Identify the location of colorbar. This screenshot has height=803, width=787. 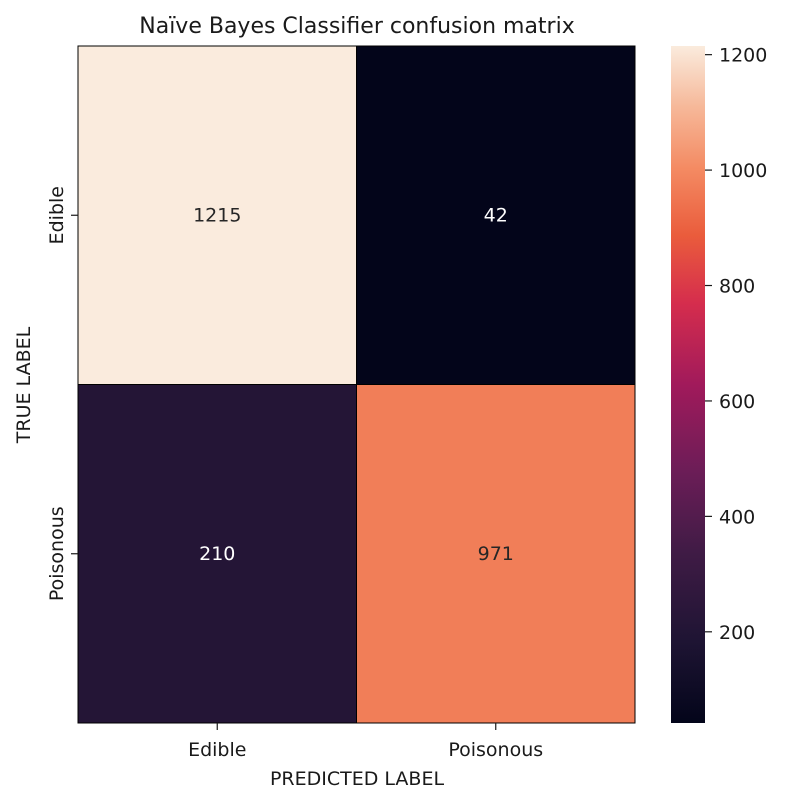
(688, 384).